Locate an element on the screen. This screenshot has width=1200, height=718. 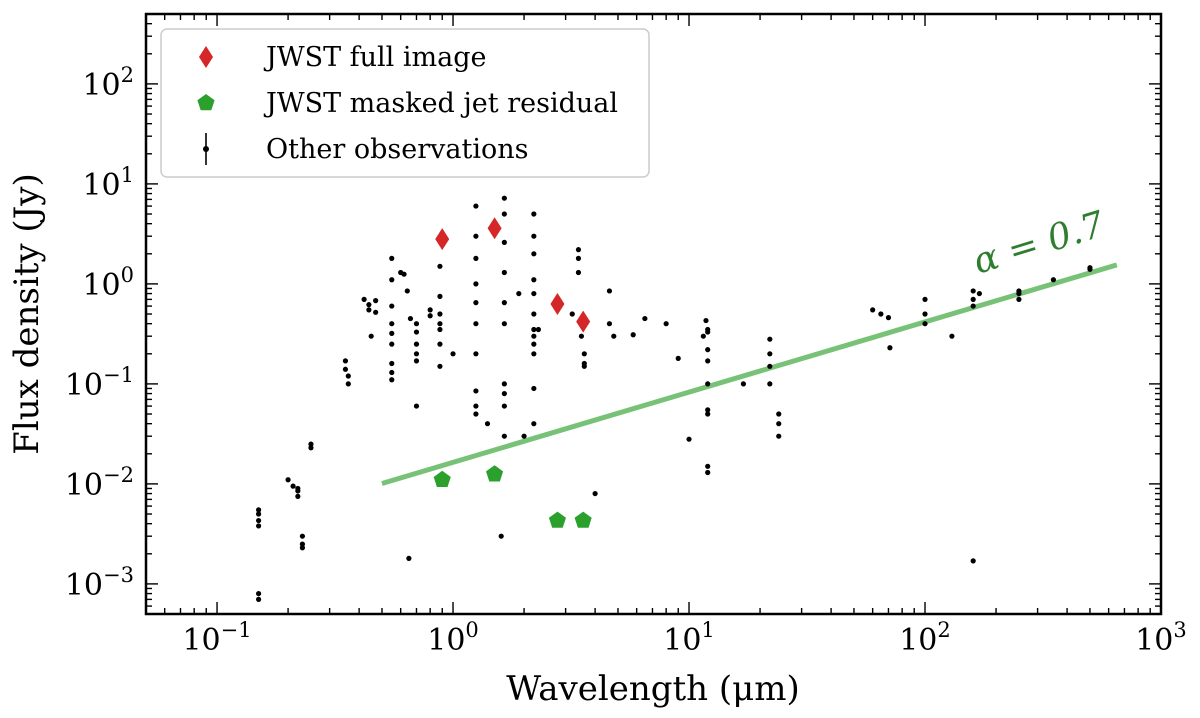
y-tick-label: 10⁻² is located at coordinates (99, 483).